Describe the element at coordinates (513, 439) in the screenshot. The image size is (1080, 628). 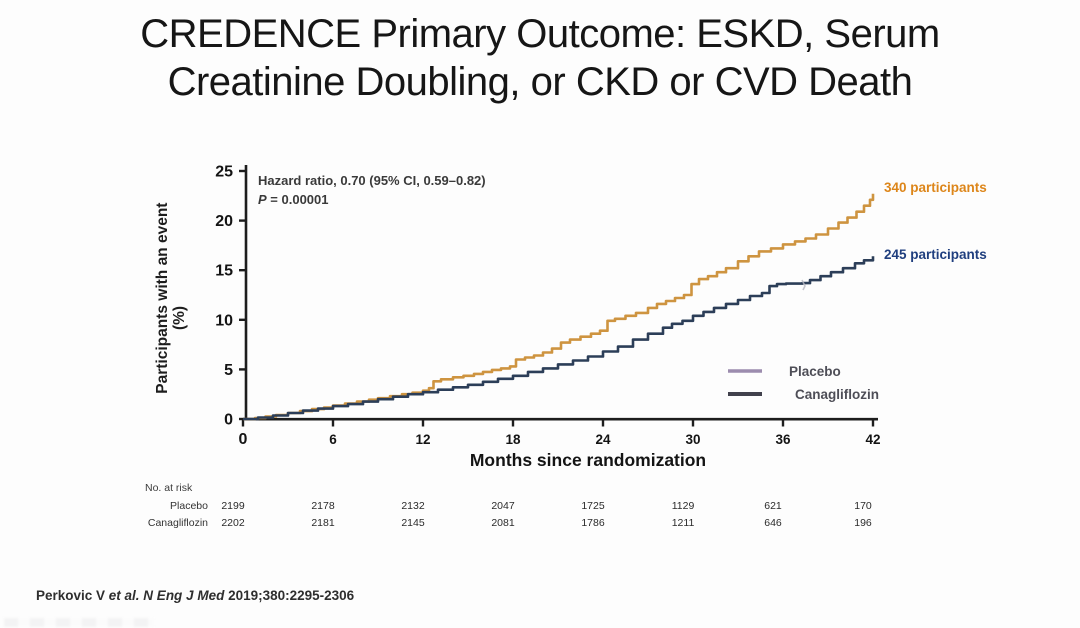
I see `x-tick-label: 18` at that location.